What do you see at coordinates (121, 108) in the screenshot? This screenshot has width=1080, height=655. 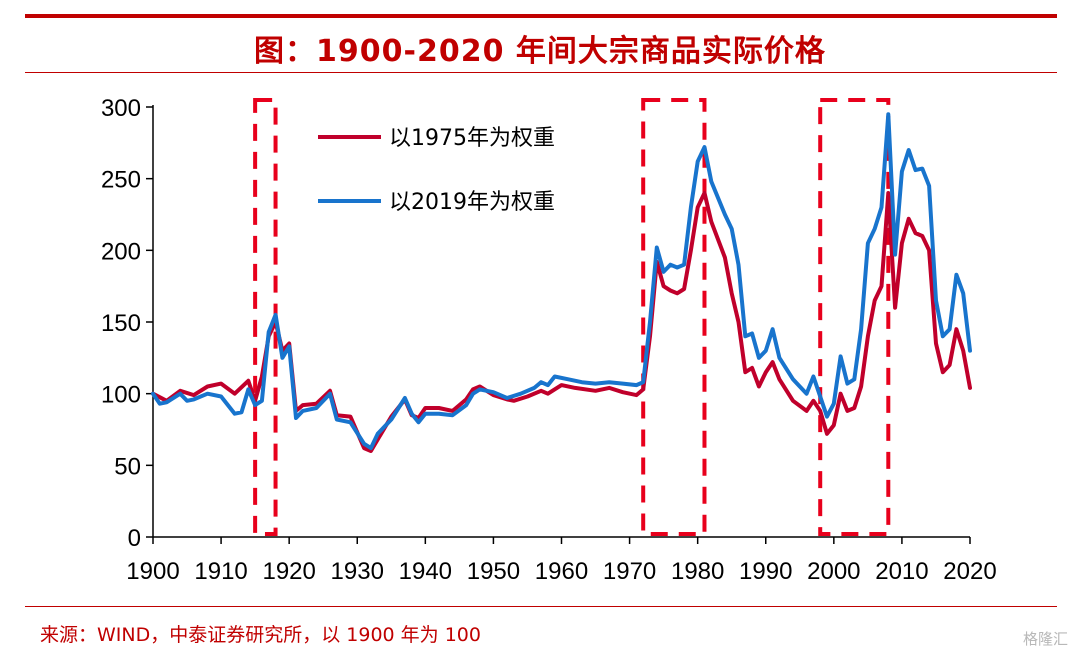 I see `y-tick-label: 300` at bounding box center [121, 108].